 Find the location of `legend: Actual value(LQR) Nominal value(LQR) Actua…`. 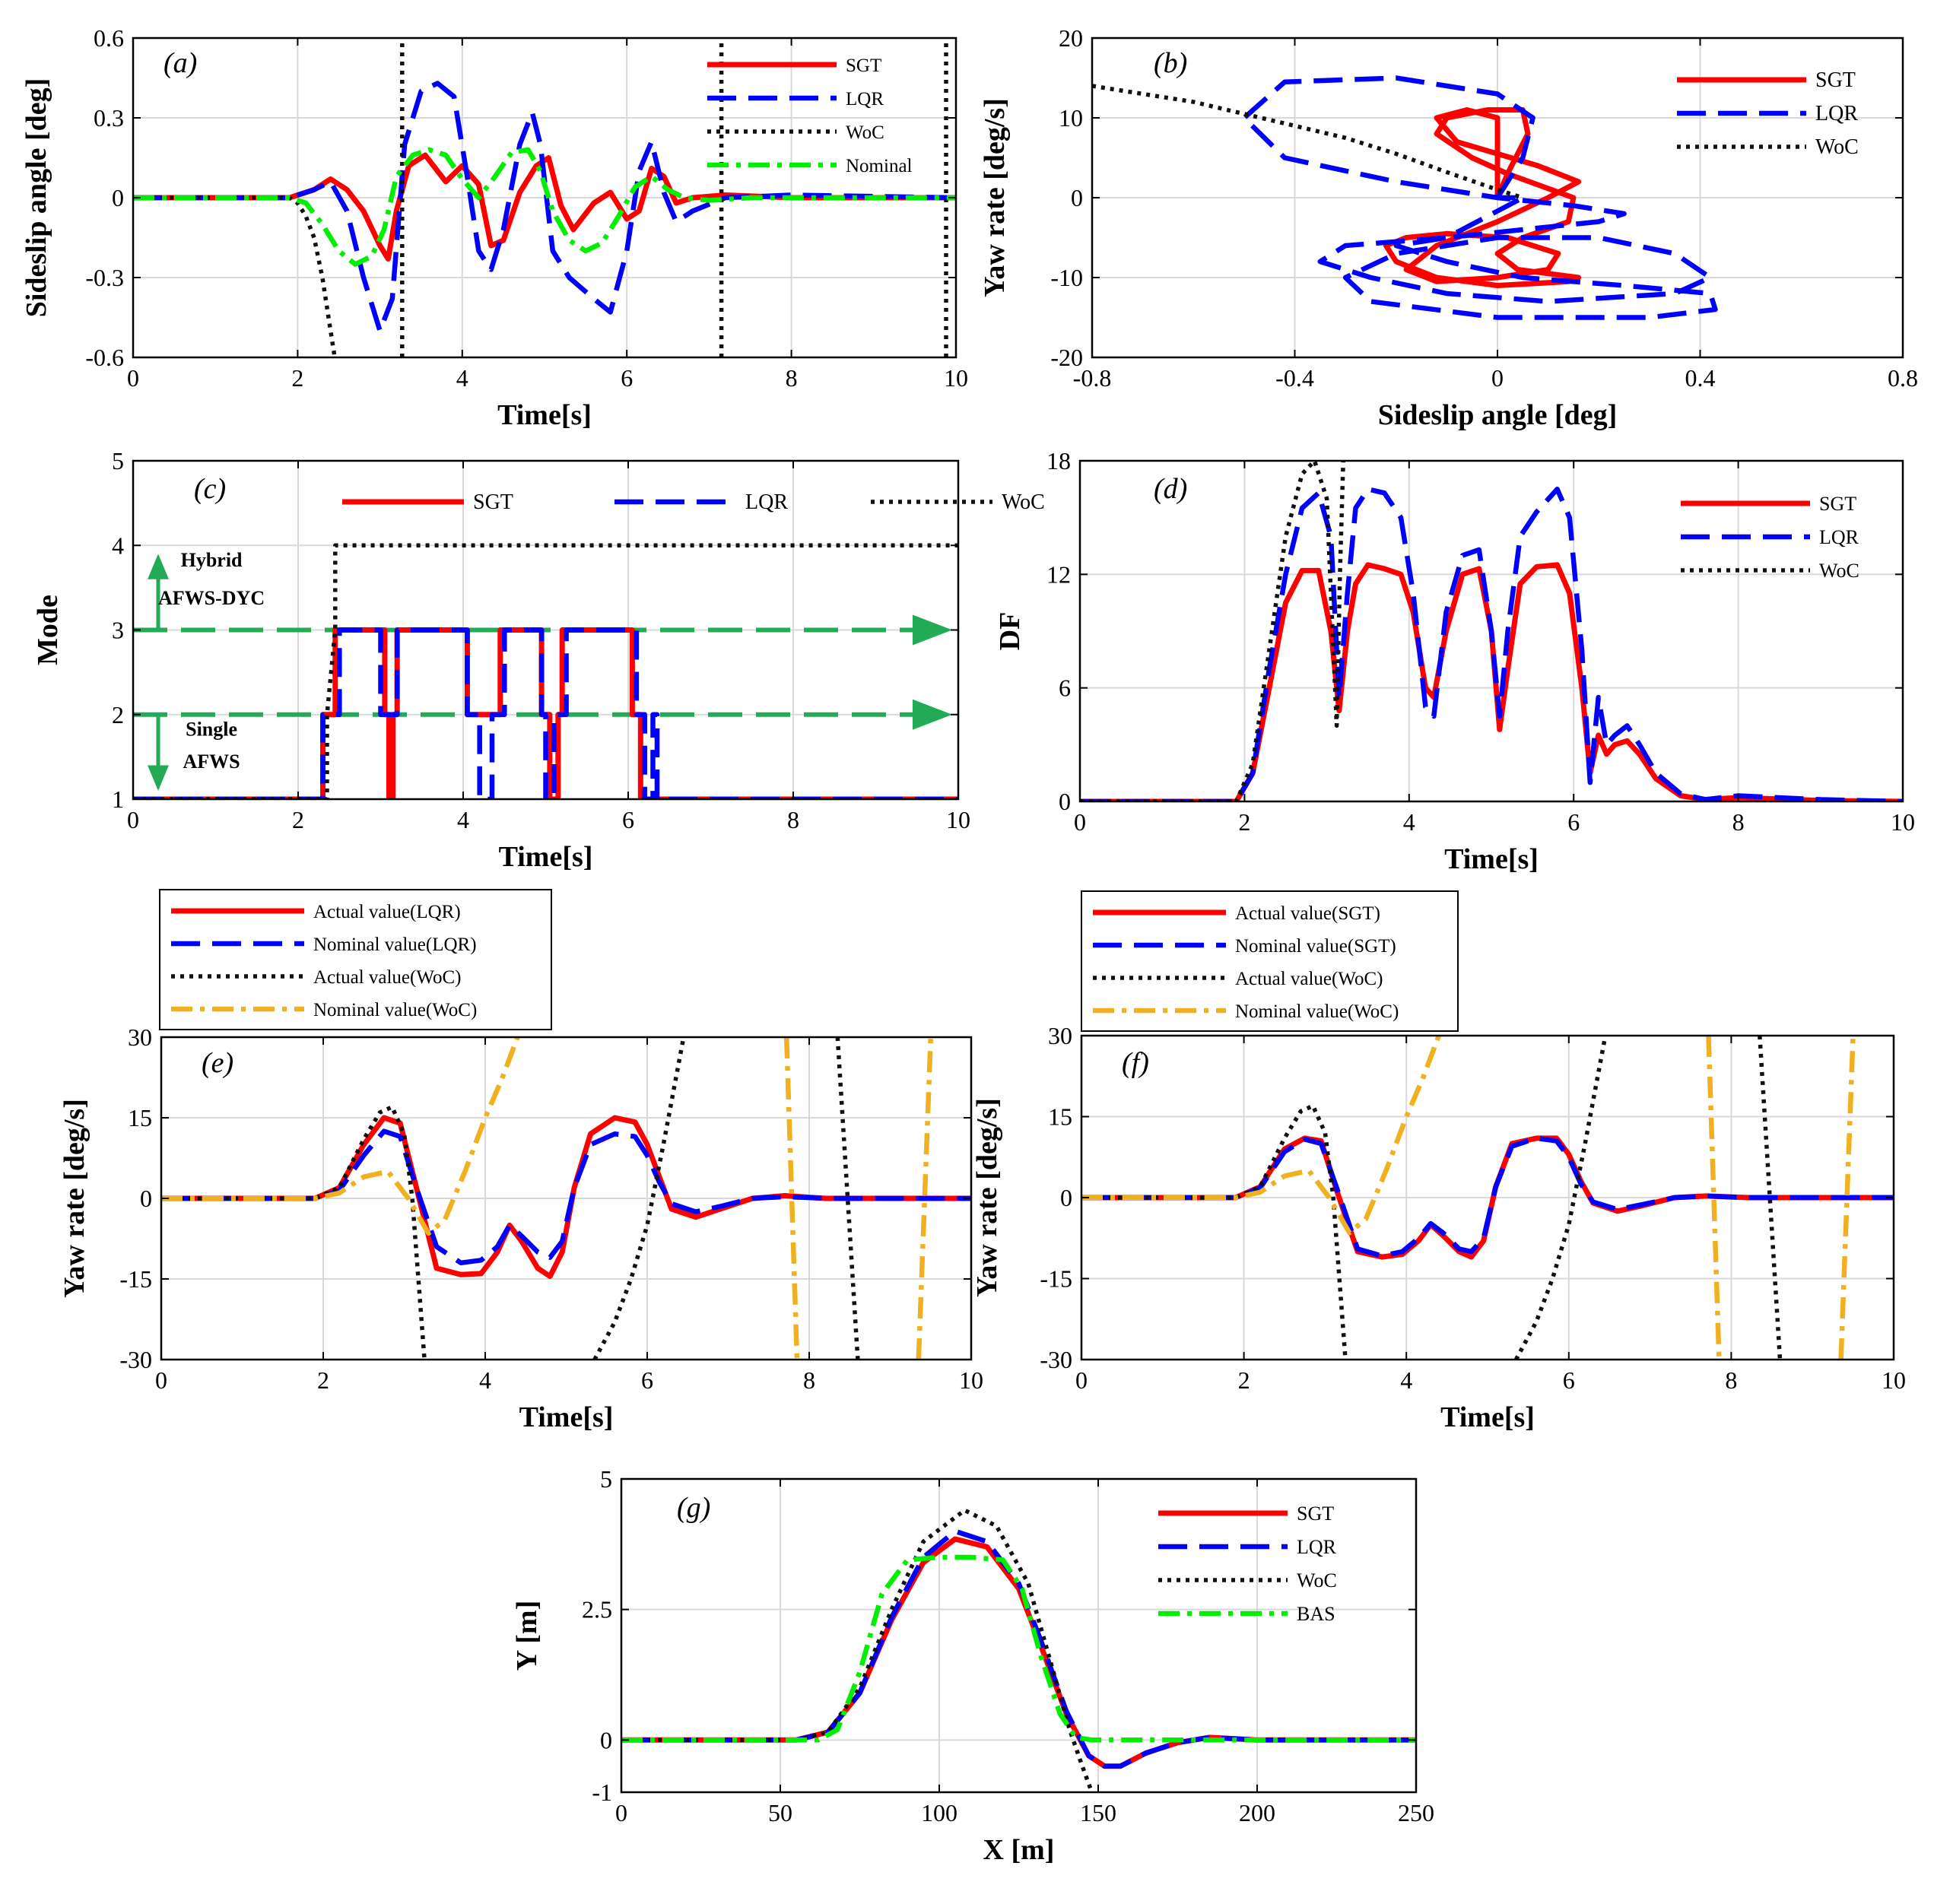

legend: Actual value(LQR) Nominal value(LQR) Actua… is located at coordinates (355, 959).